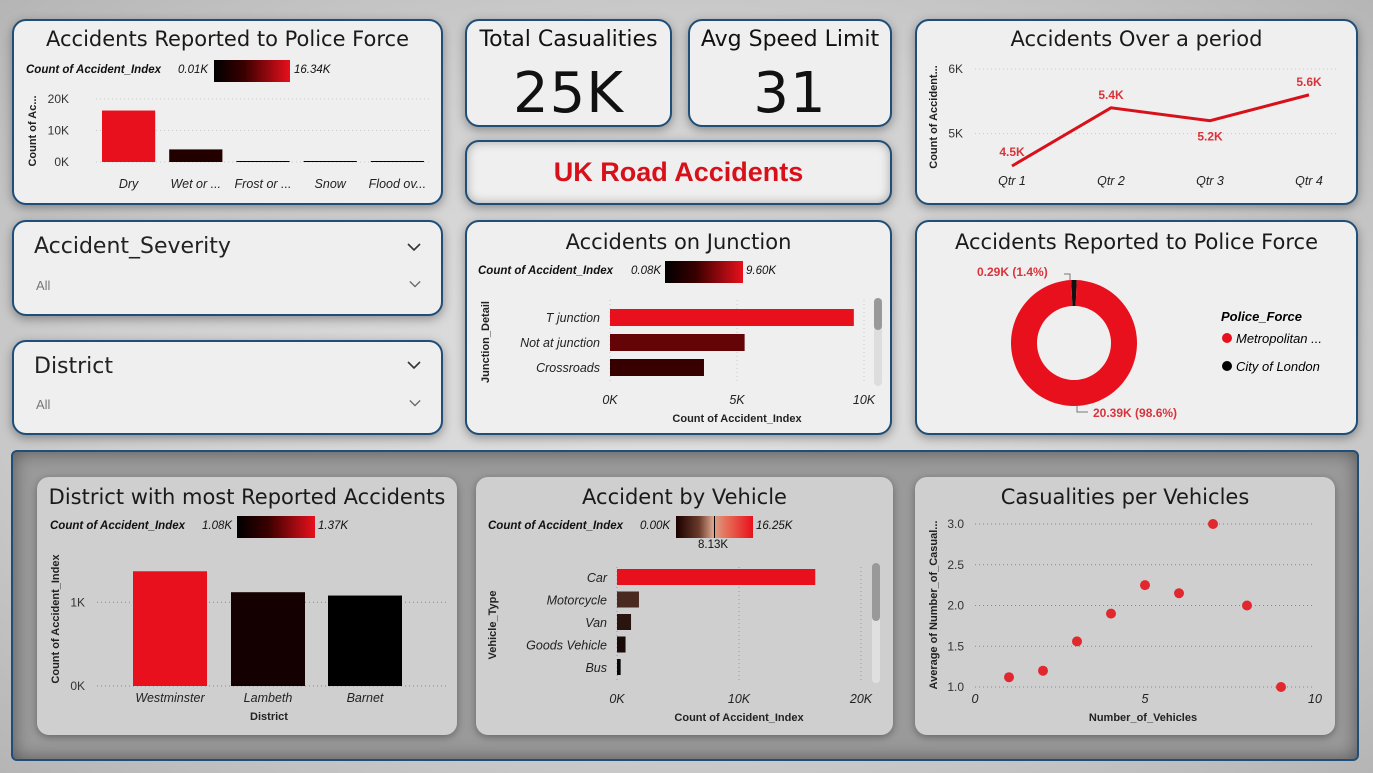  I want to click on x-tick-label: 5K, so click(737, 400).